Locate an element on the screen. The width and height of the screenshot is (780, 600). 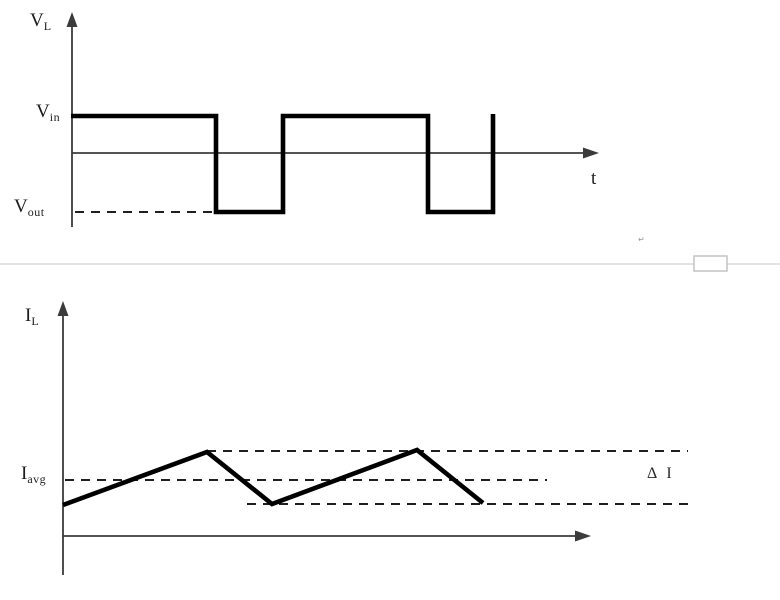
vin-level-label: Vin is located at coordinates (48, 112).